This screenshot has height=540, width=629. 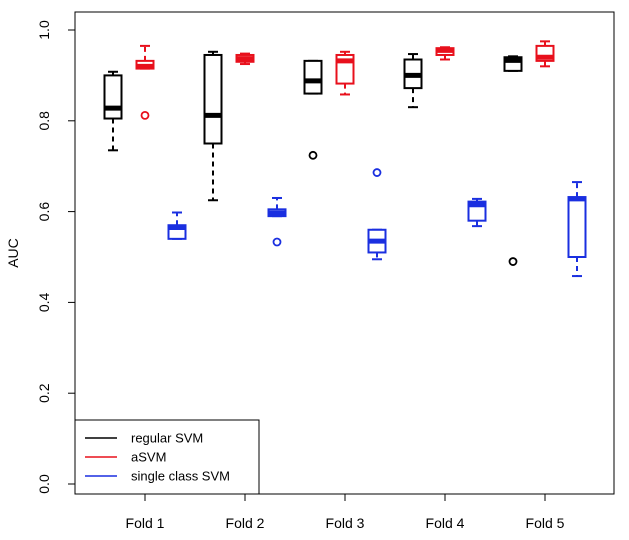 I want to click on series-single-class-svm, so click(x=377, y=223).